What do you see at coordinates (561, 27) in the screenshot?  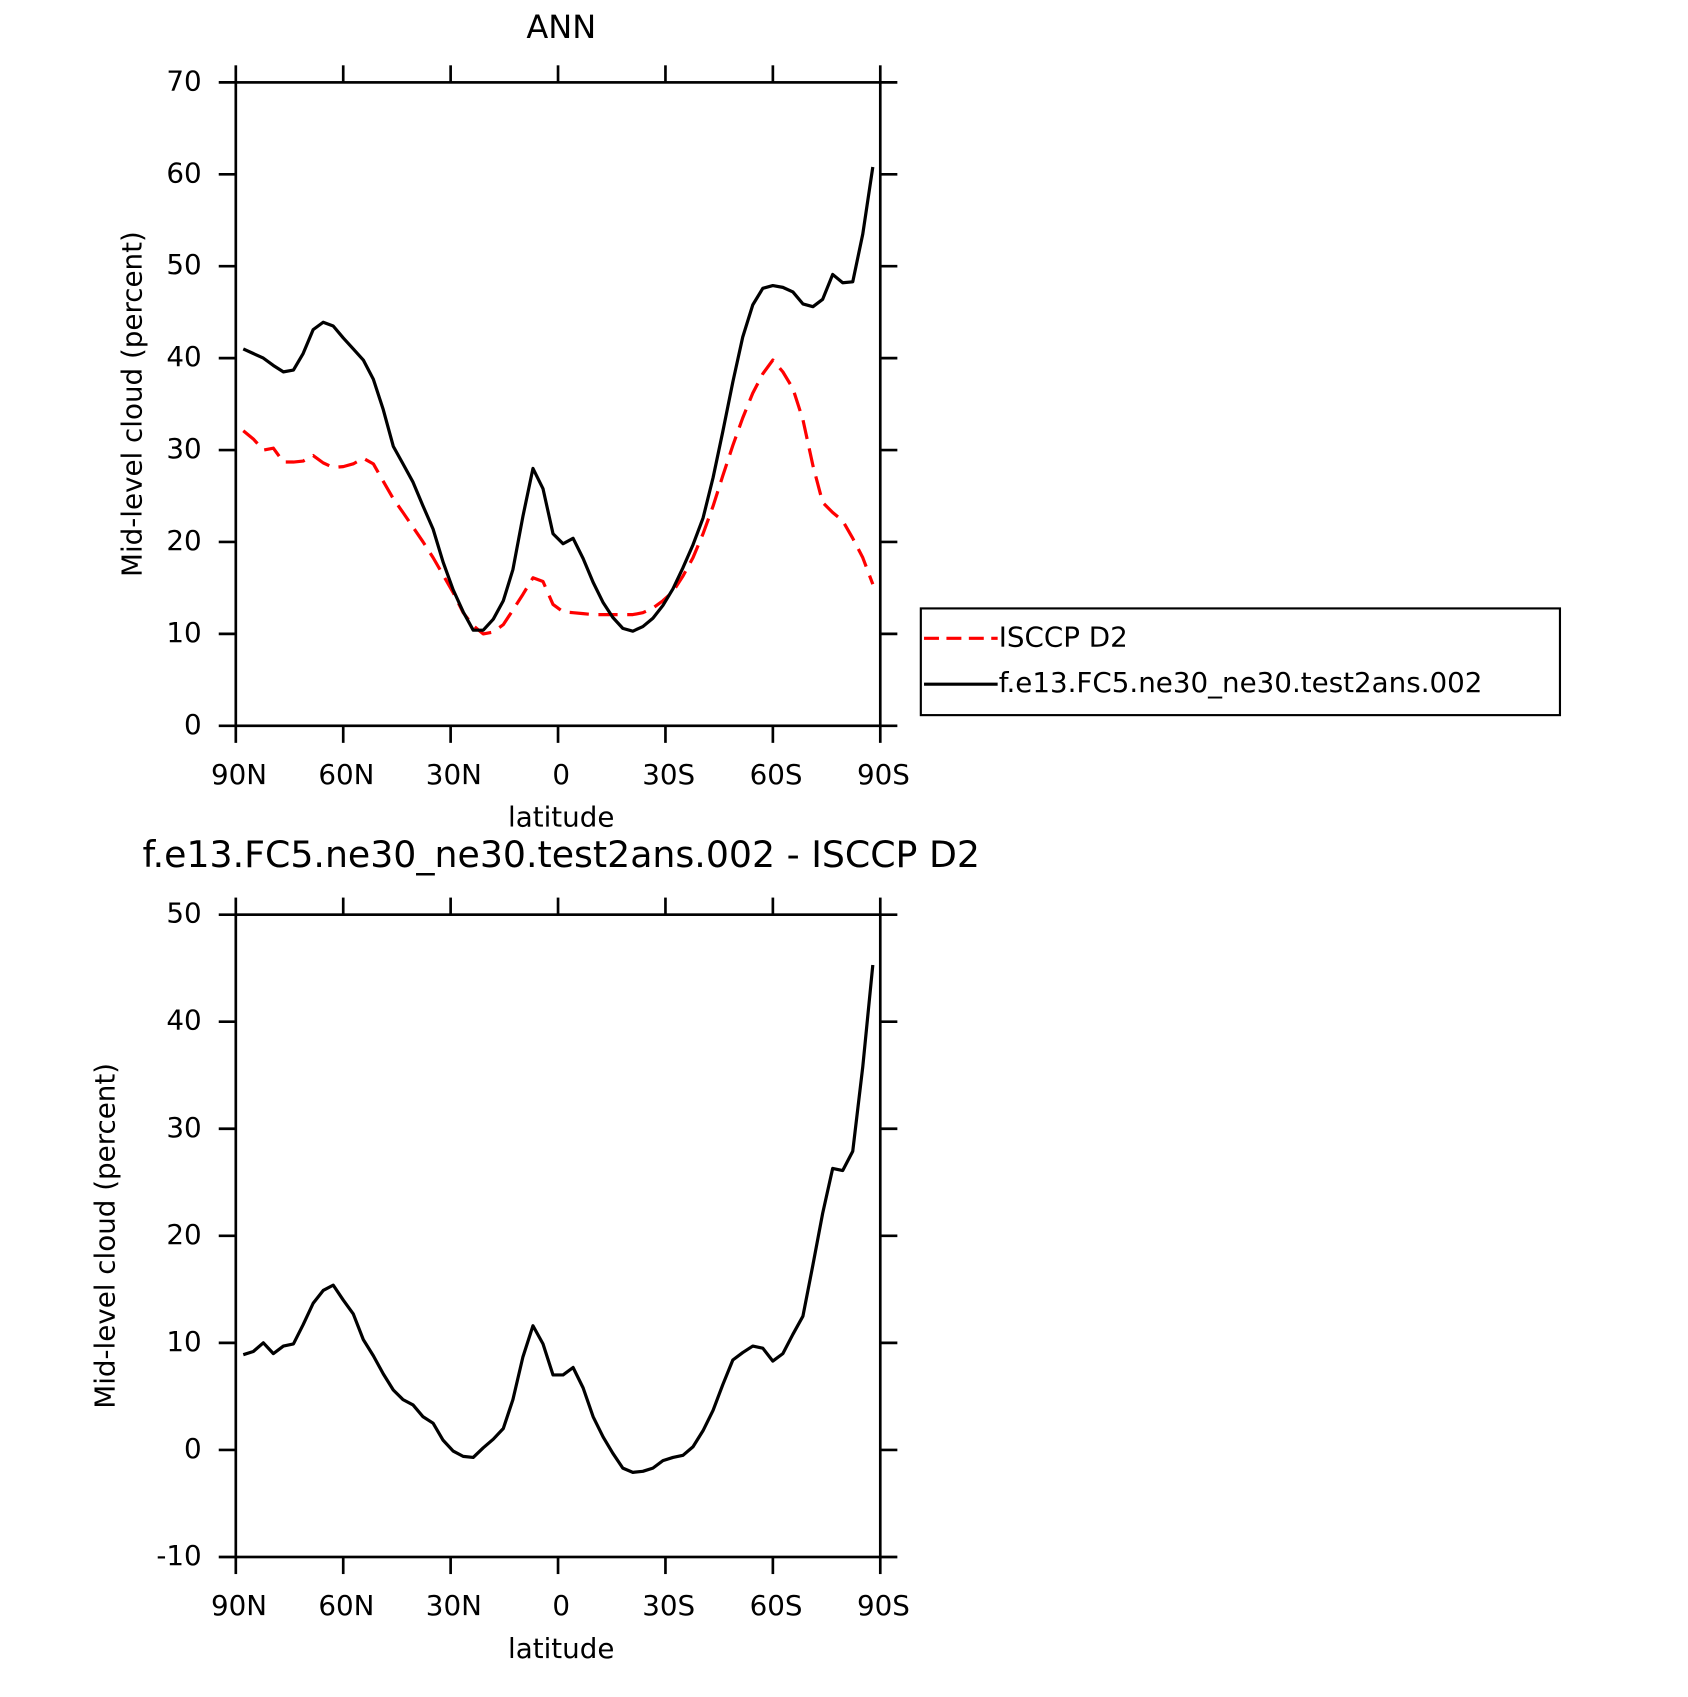 I see `chart-title: ANN` at bounding box center [561, 27].